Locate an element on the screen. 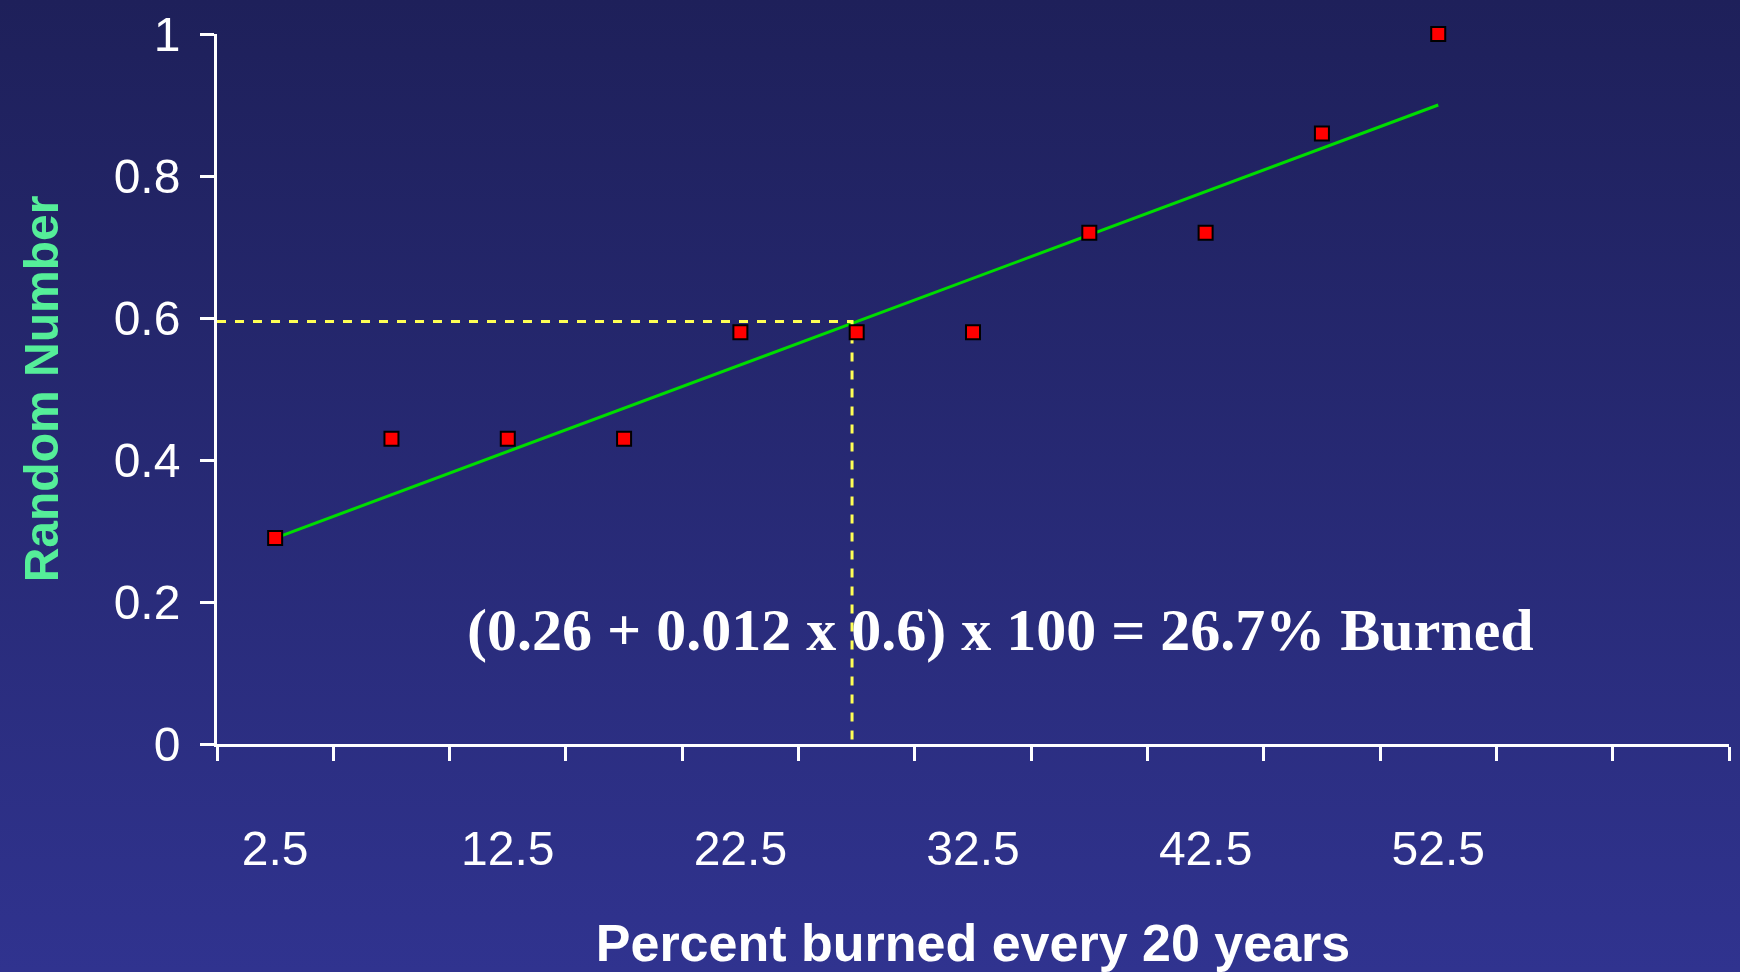 Image resolution: width=1740 pixels, height=972 pixels. annotation: (0.26 + 0.012 x 0.6) x 100 = 26.7% Burned is located at coordinates (1000, 630).